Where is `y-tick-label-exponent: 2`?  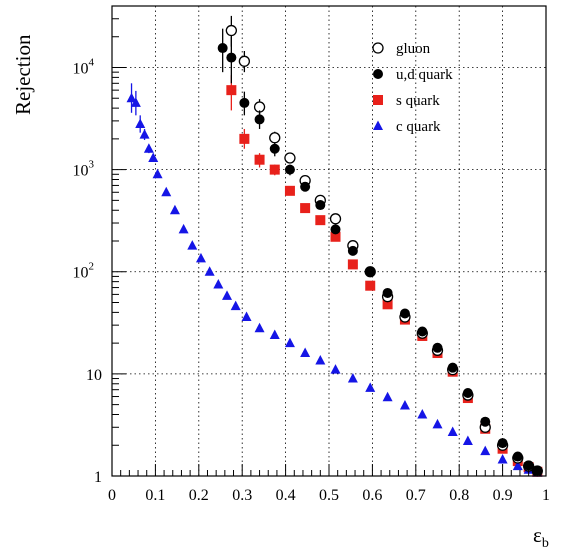
y-tick-label-exponent: 2 is located at coordinates (92, 267).